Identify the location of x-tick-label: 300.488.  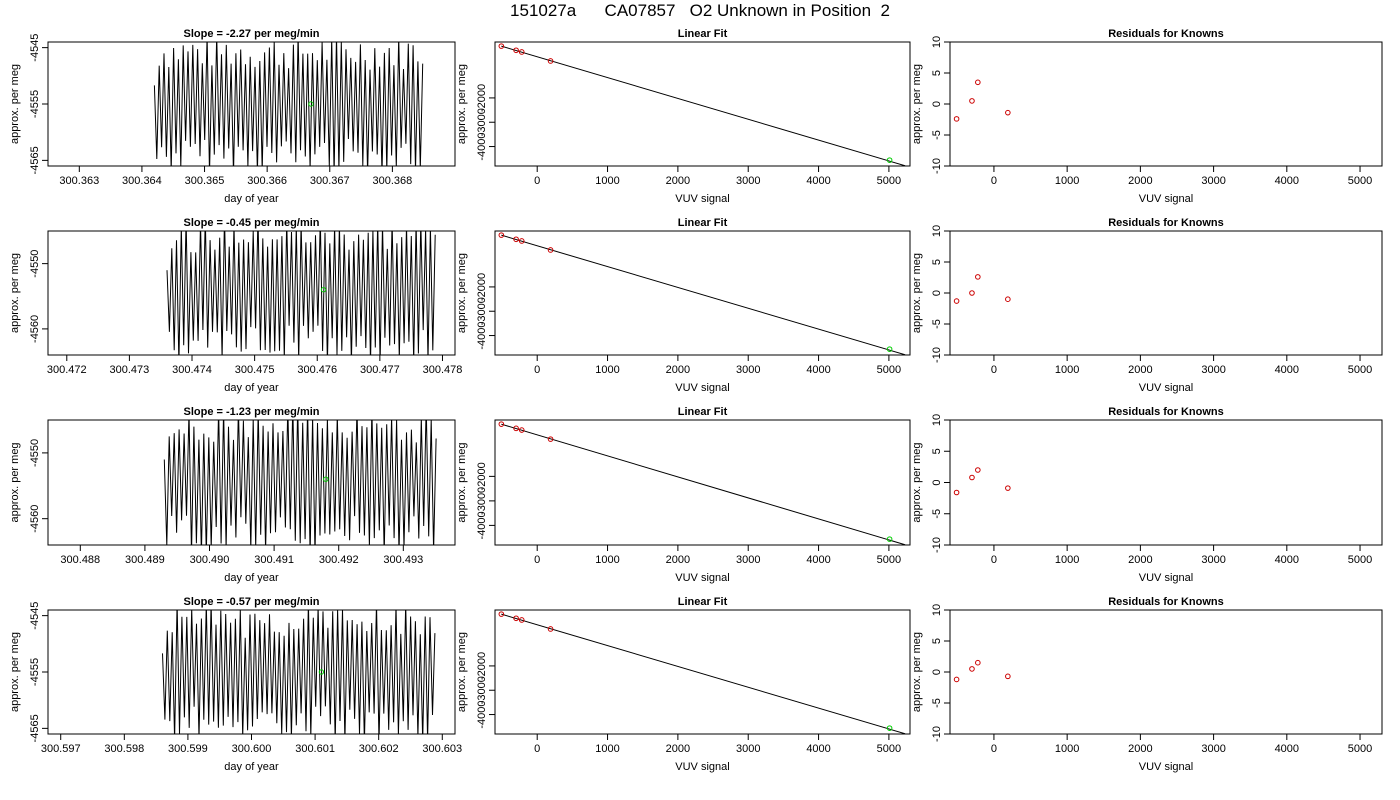
(80, 560).